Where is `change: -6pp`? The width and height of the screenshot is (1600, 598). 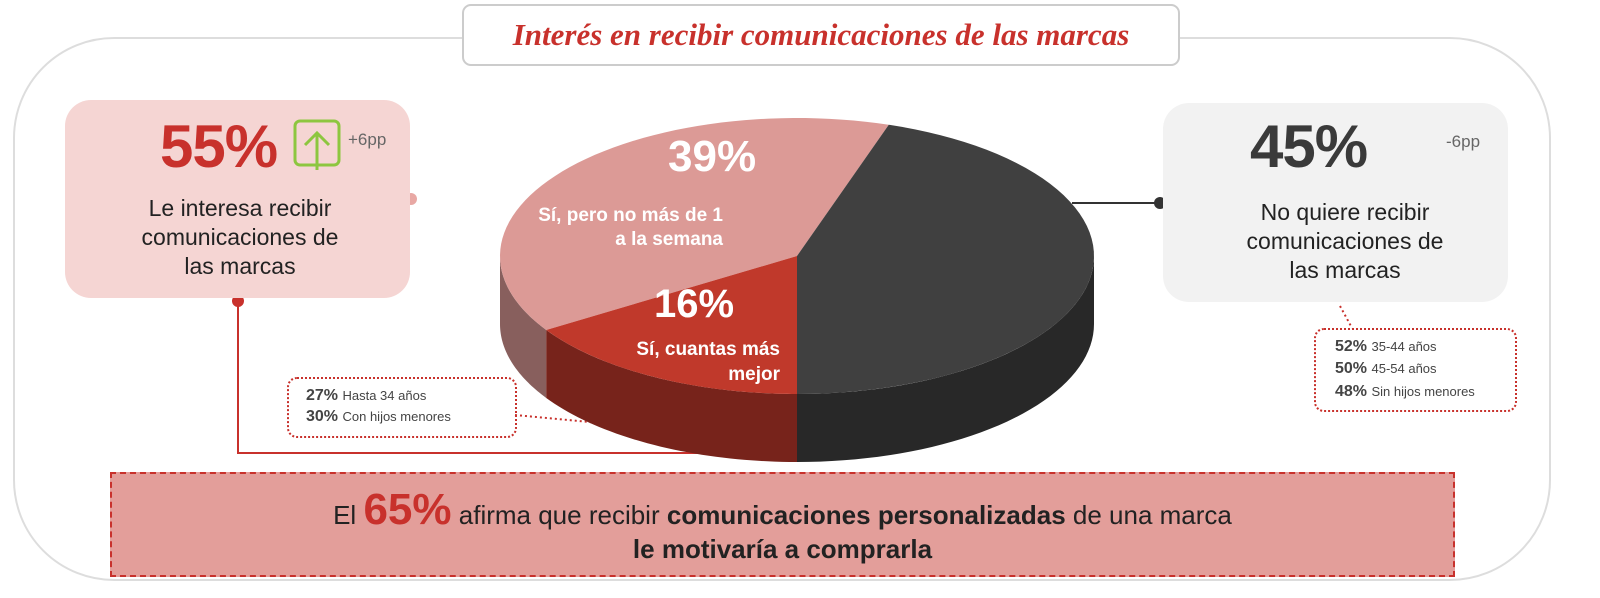
change: -6pp is located at coordinates (1463, 141).